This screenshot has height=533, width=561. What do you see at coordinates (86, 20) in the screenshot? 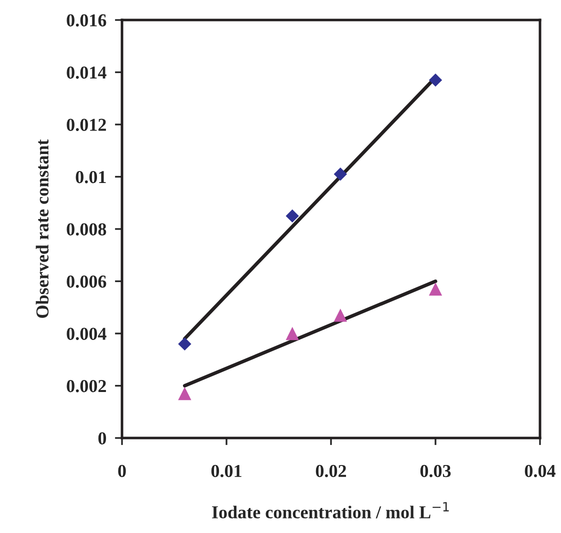
I see `y-tick-label: 0.016` at bounding box center [86, 20].